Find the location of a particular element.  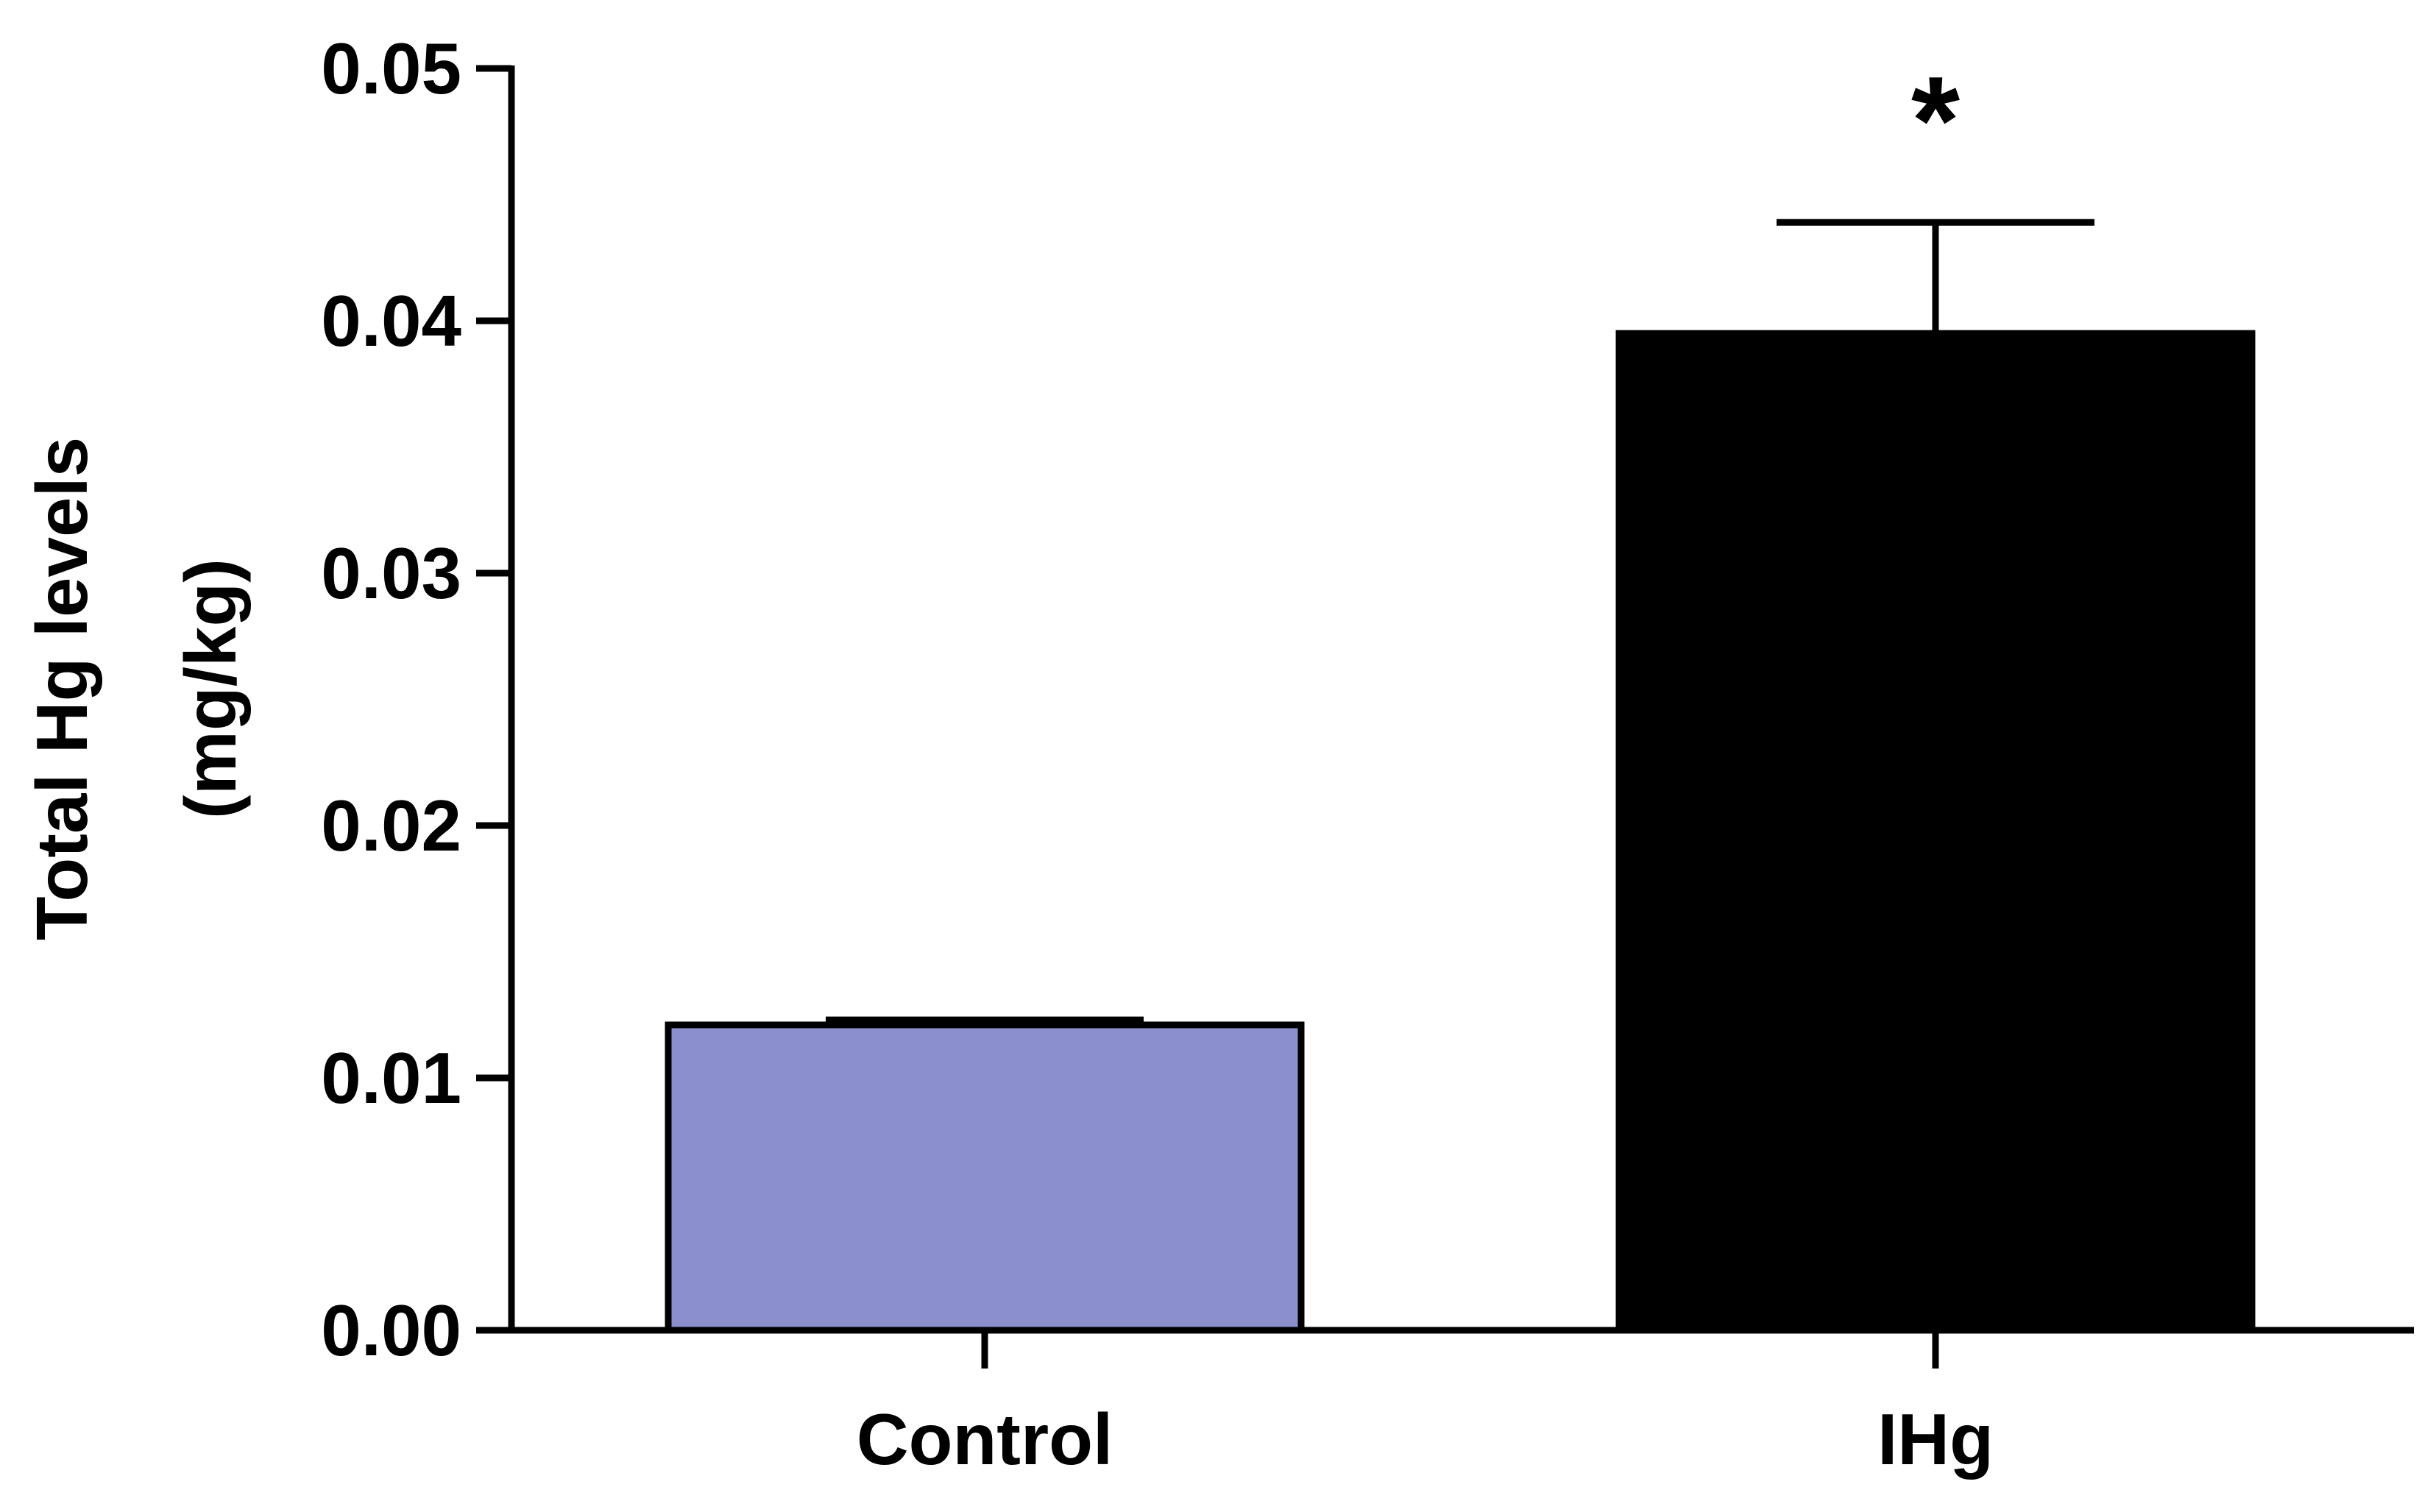

y-tick-label: 0.04 is located at coordinates (391, 320).